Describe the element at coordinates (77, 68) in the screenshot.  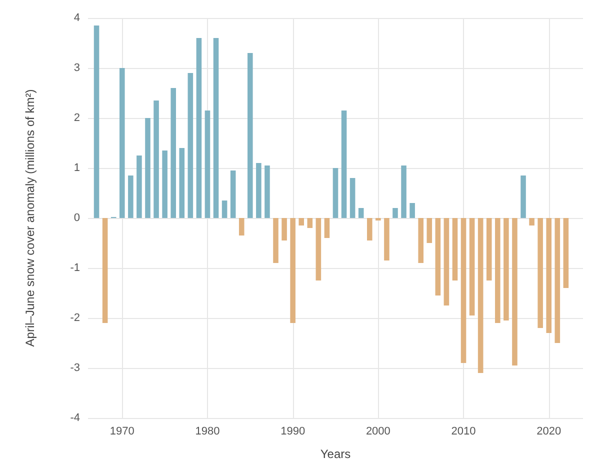
I see `y-tick-label: 3` at that location.